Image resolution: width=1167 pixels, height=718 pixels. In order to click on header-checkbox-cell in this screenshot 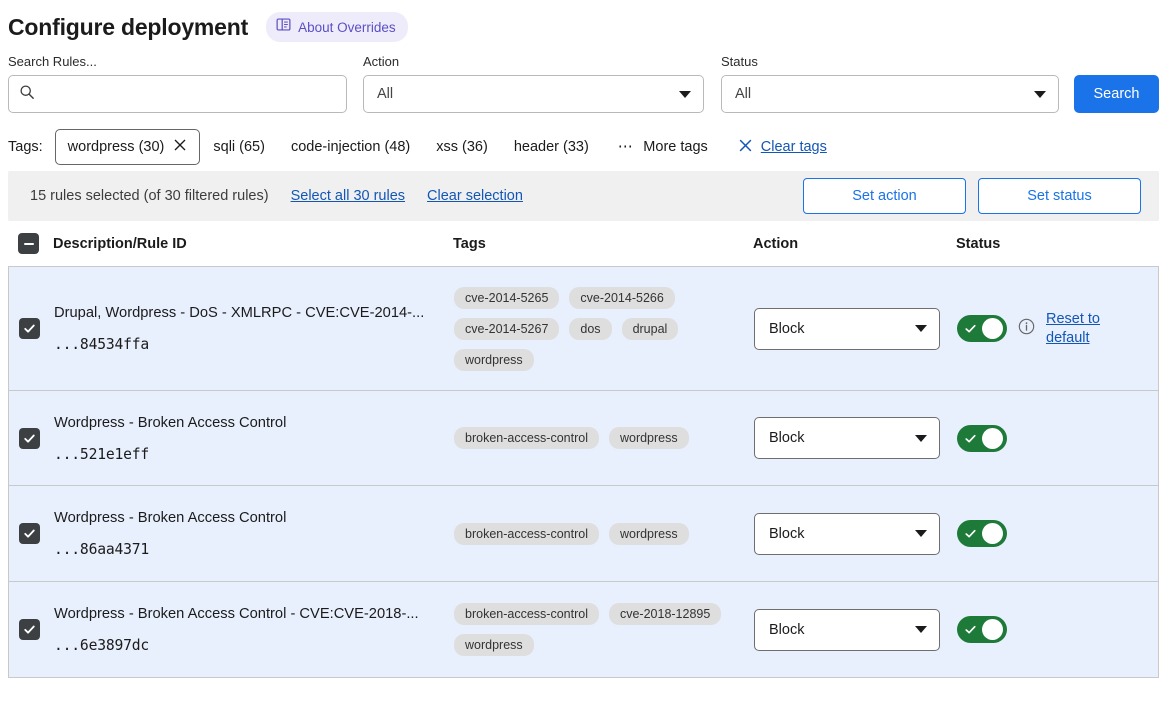, I will do `click(30, 243)`.